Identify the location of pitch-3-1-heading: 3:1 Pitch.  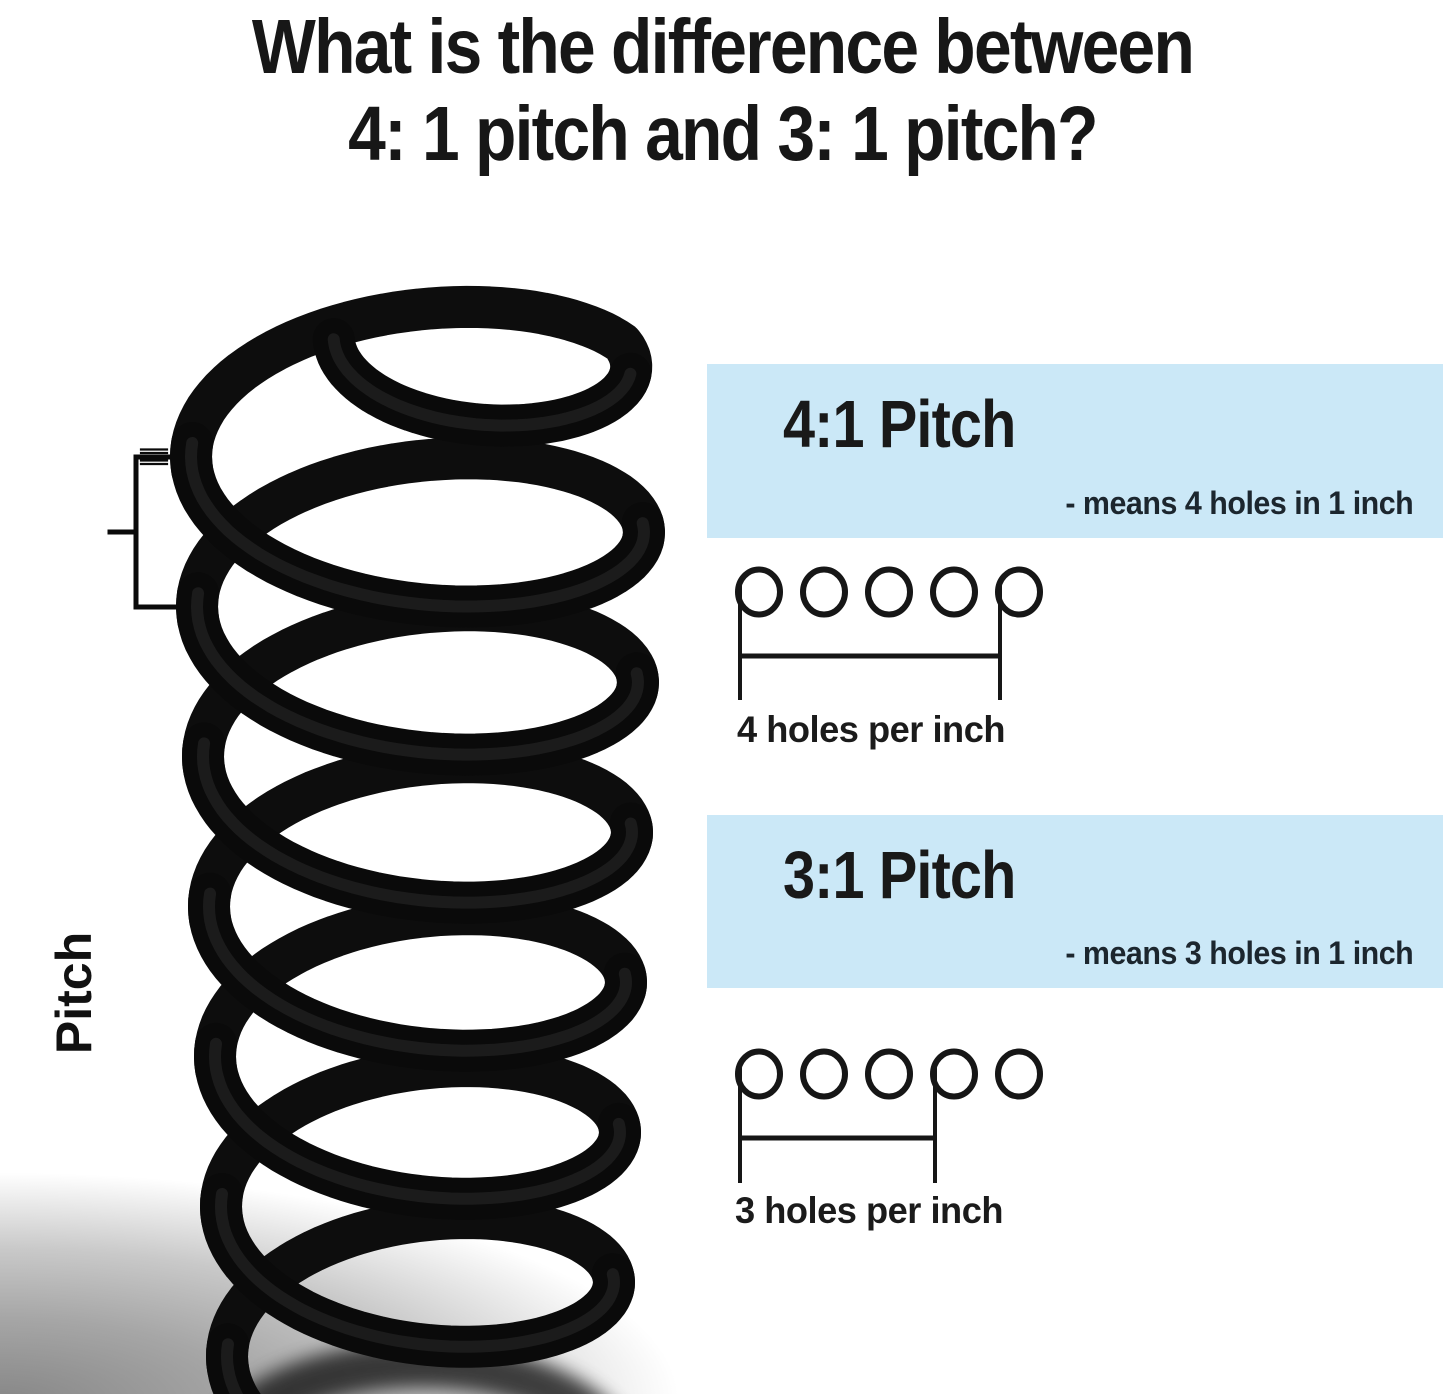
(899, 875).